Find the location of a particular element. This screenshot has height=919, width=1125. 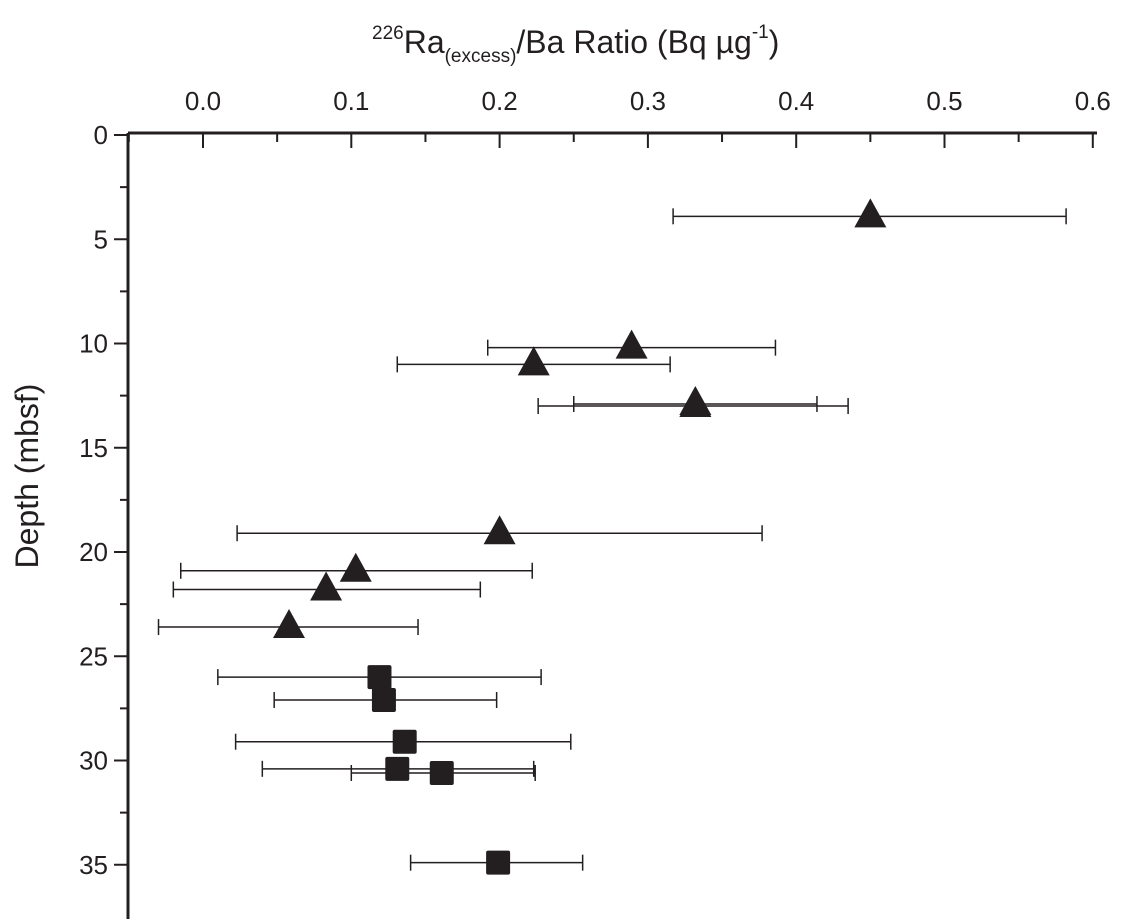

title-rest: /Ba Ratio (Bq µg is located at coordinates (633, 42).